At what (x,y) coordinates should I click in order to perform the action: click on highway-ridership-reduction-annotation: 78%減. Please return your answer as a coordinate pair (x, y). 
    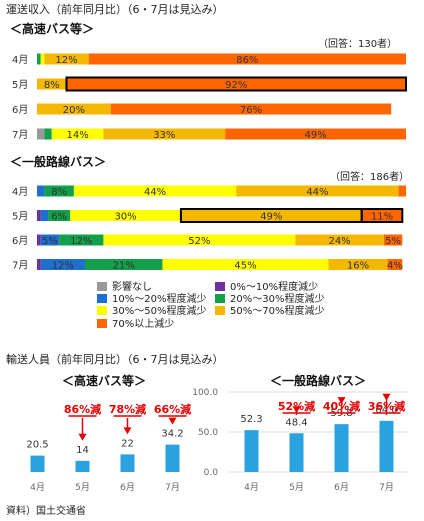
    Looking at the image, I should click on (127, 409).